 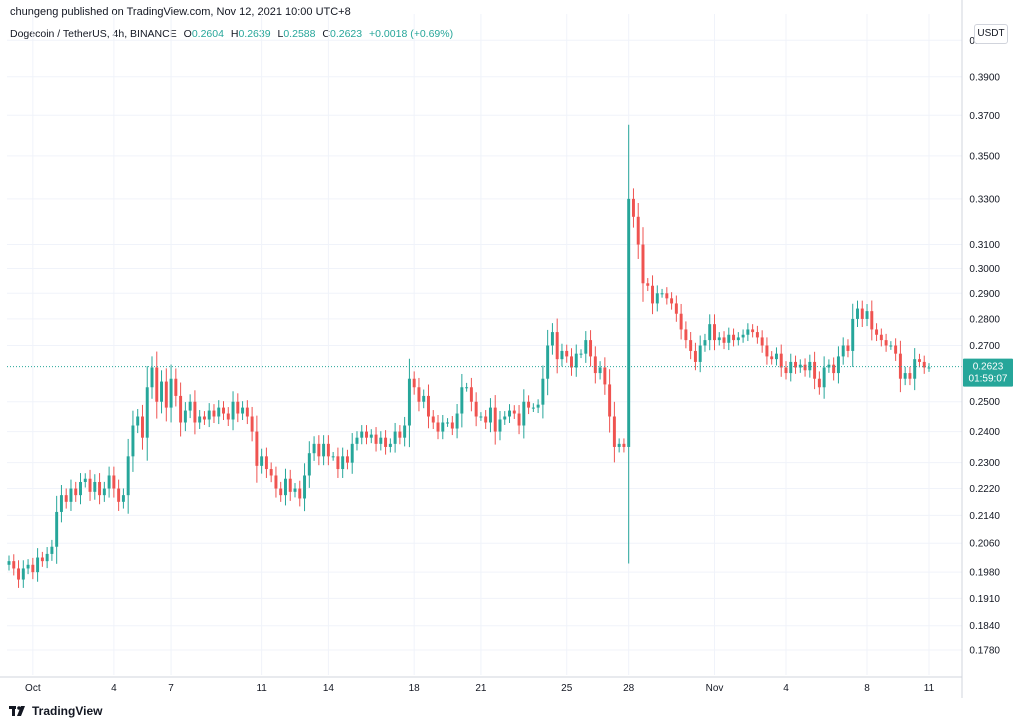 I want to click on currency-unit-button: USDT, so click(x=991, y=34).